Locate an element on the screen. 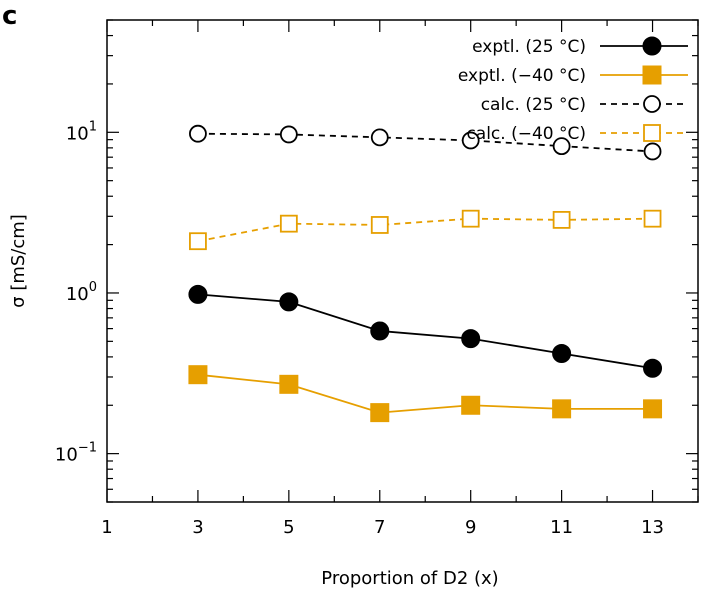 Image resolution: width=723 pixels, height=594 pixels. series-calc-minus40c is located at coordinates (425, 230).